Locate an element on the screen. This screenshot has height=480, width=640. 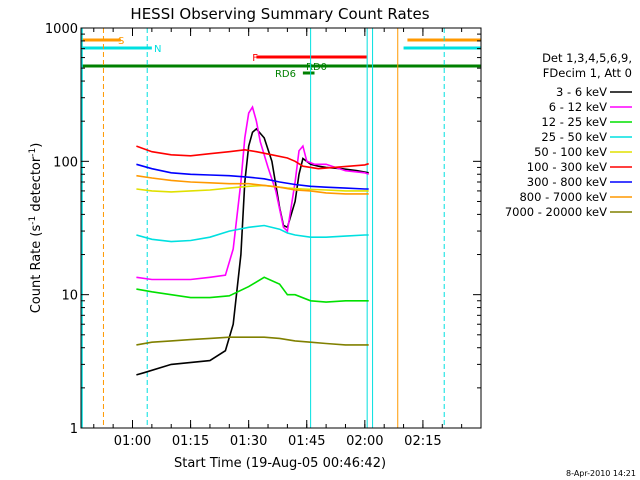
y-tick-label: 100 is located at coordinates (65, 162).